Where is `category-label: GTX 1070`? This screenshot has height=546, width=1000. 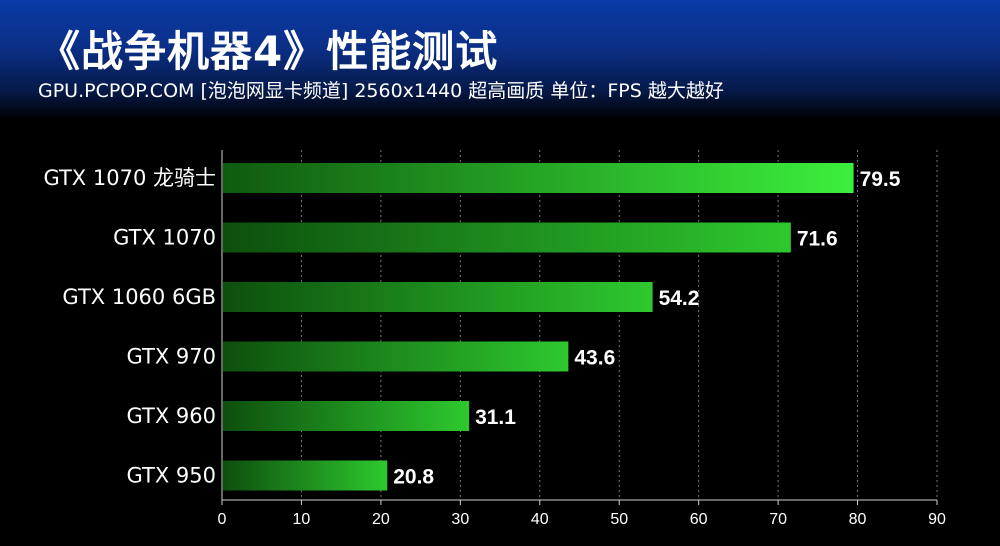
category-label: GTX 1070 is located at coordinates (164, 238).